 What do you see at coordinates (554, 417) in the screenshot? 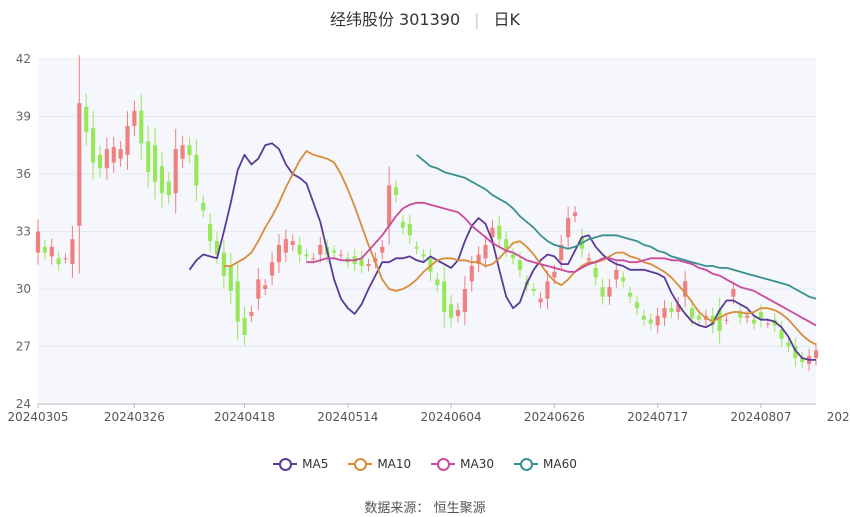
I see `x-tick-label: 20240626` at bounding box center [554, 417].